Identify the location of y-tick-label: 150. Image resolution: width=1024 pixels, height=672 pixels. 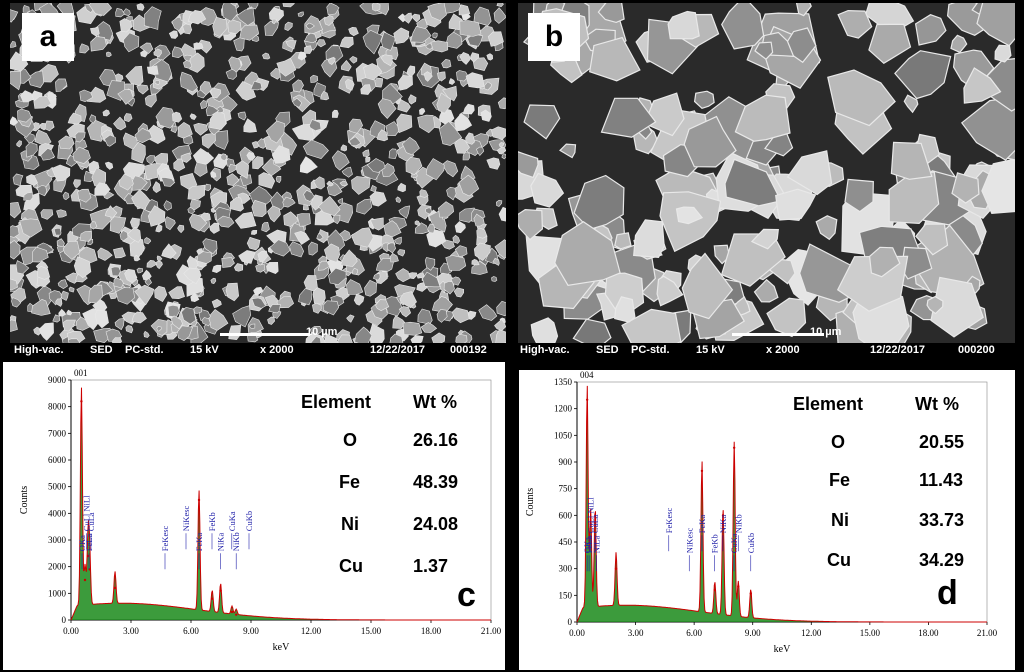
(566, 595).